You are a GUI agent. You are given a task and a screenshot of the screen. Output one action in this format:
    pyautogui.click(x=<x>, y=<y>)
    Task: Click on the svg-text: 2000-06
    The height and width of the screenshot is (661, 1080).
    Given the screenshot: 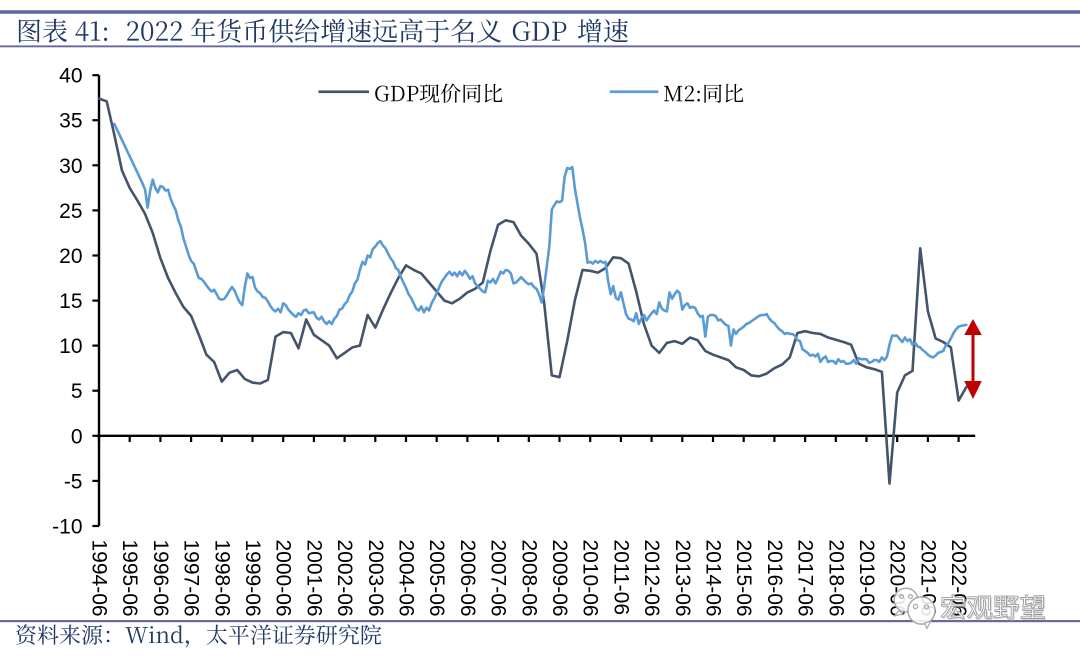 What is the action you would take?
    pyautogui.click(x=283, y=578)
    